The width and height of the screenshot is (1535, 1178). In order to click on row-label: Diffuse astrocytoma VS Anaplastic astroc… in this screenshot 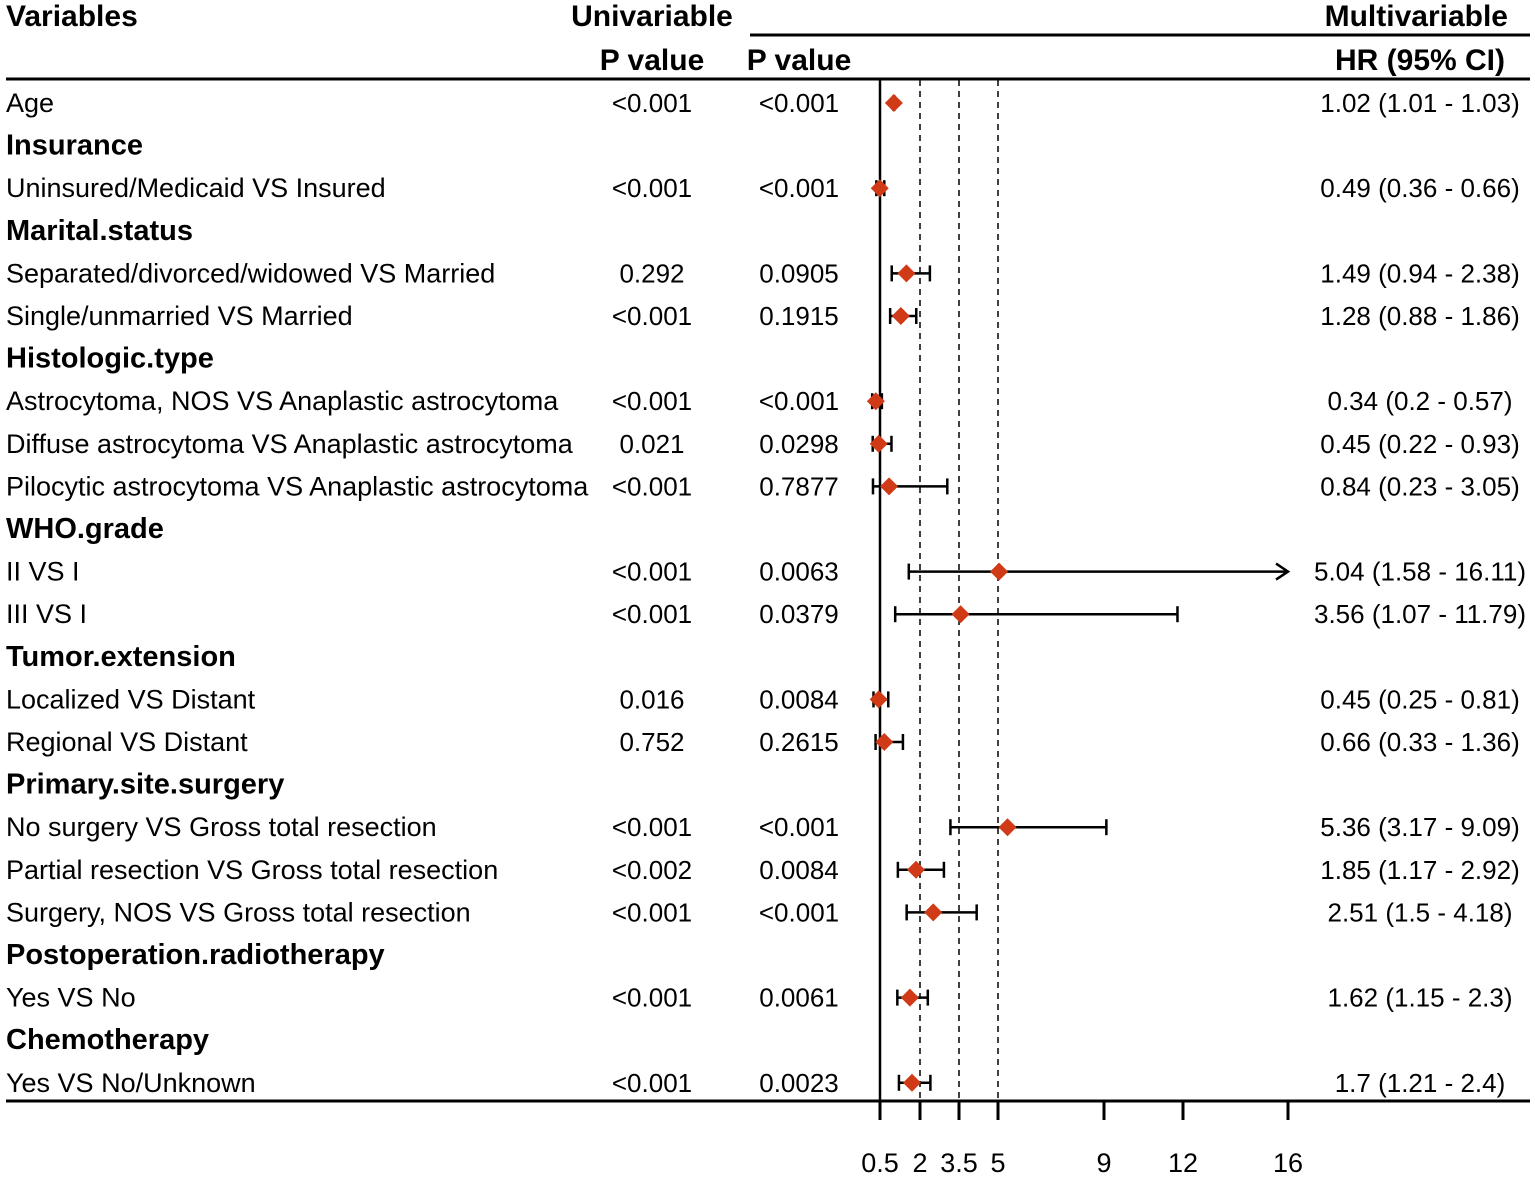, I will do `click(290, 444)`.